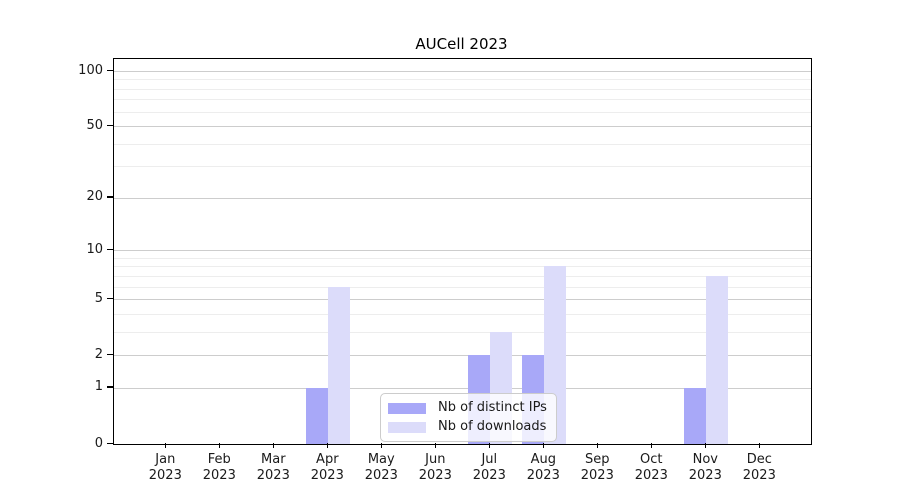  Describe the element at coordinates (98, 443) in the screenshot. I see `y-tick-label-0: 0` at that location.